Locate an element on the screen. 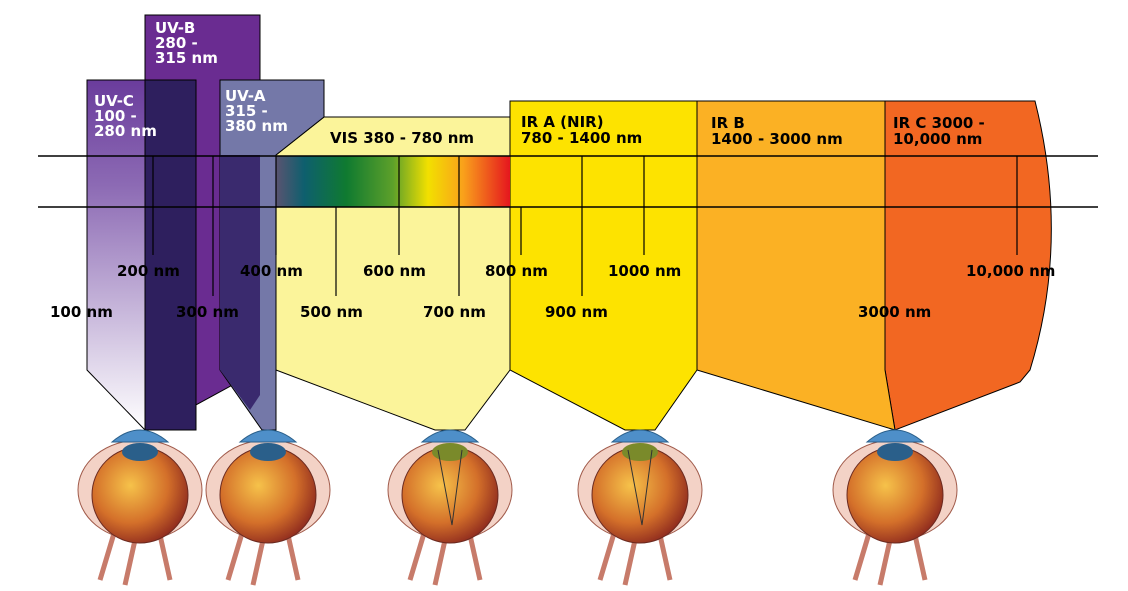  band-label: 100 - is located at coordinates (115, 116).